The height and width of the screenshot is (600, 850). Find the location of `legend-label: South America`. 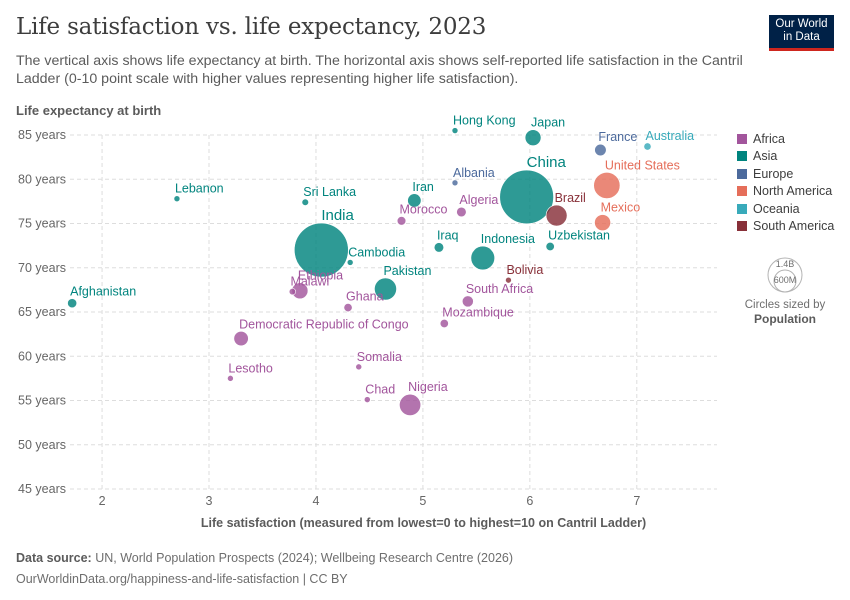

legend-label: South America is located at coordinates (794, 226).